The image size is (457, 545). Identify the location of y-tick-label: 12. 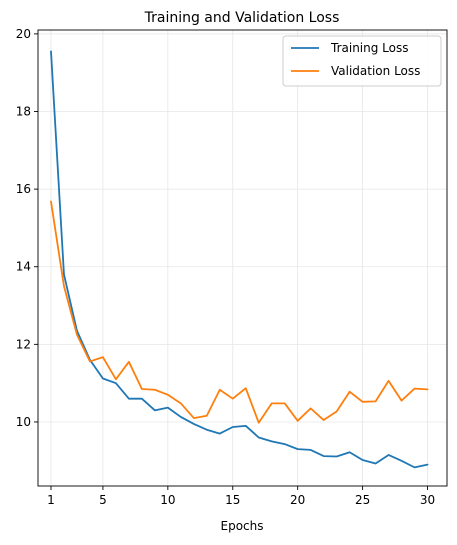
(23, 344).